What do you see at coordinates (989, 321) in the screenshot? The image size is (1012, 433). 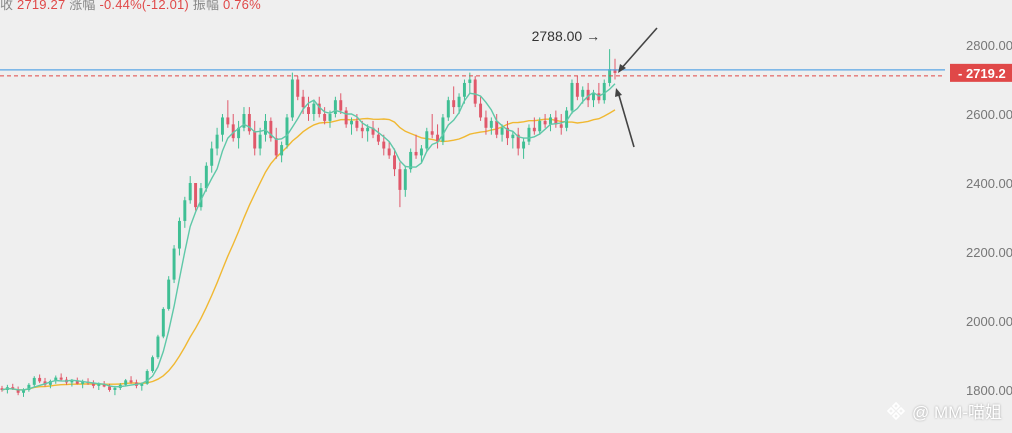 I see `y-tick-label: 2000.00` at bounding box center [989, 321].